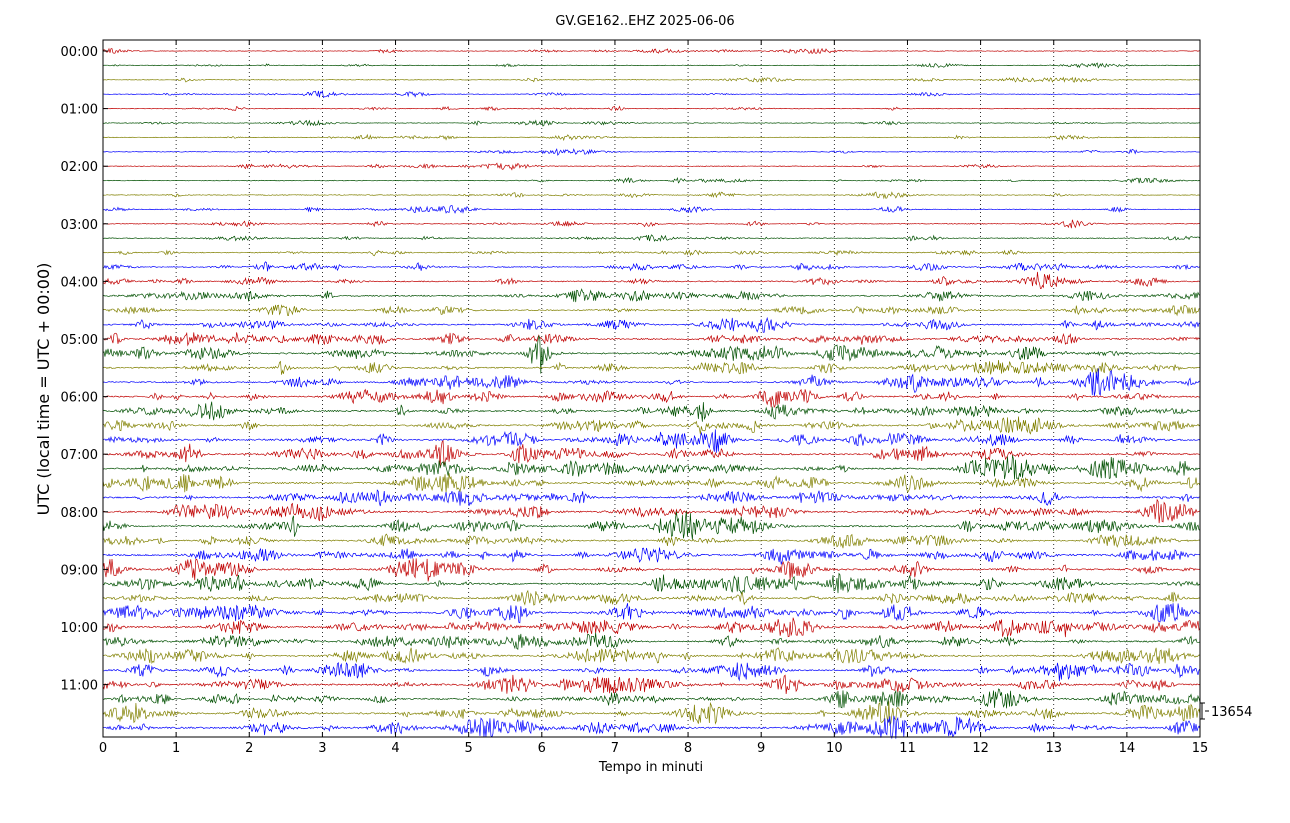 The height and width of the screenshot is (823, 1290). I want to click on y-tick-label: 07:00, so click(79, 455).